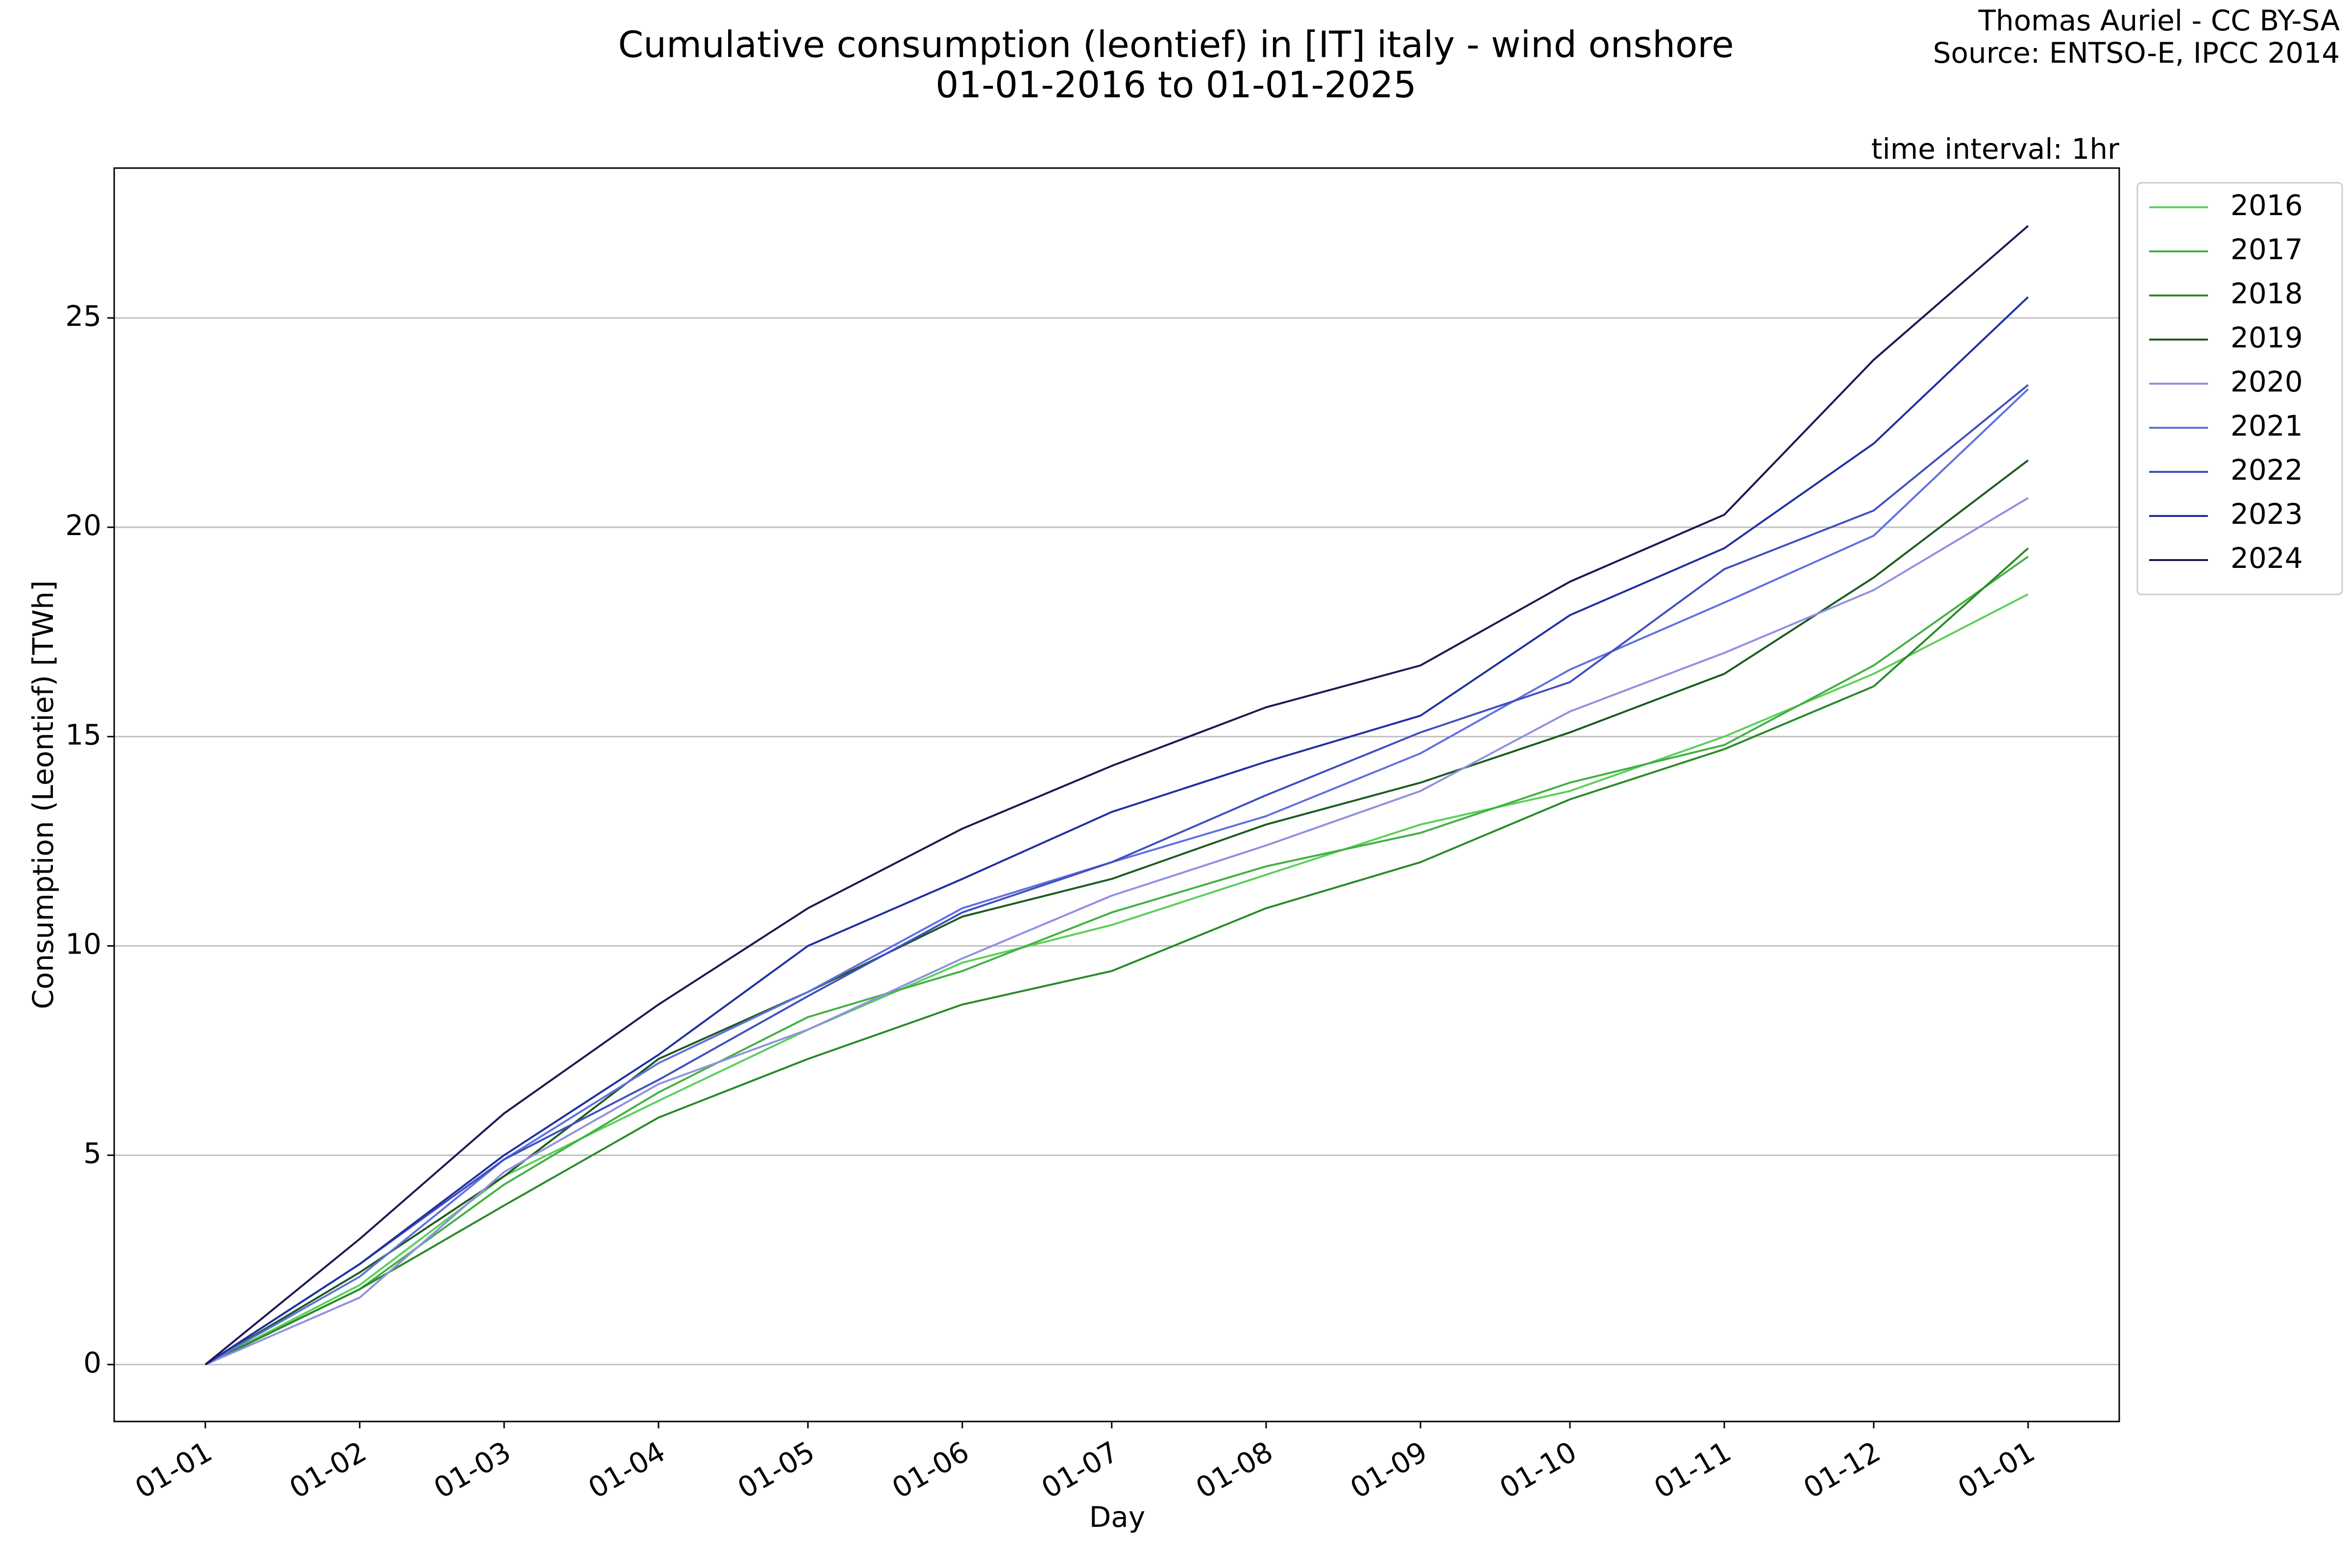  Describe the element at coordinates (83, 316) in the screenshot. I see `y-tick-label: 25` at that location.